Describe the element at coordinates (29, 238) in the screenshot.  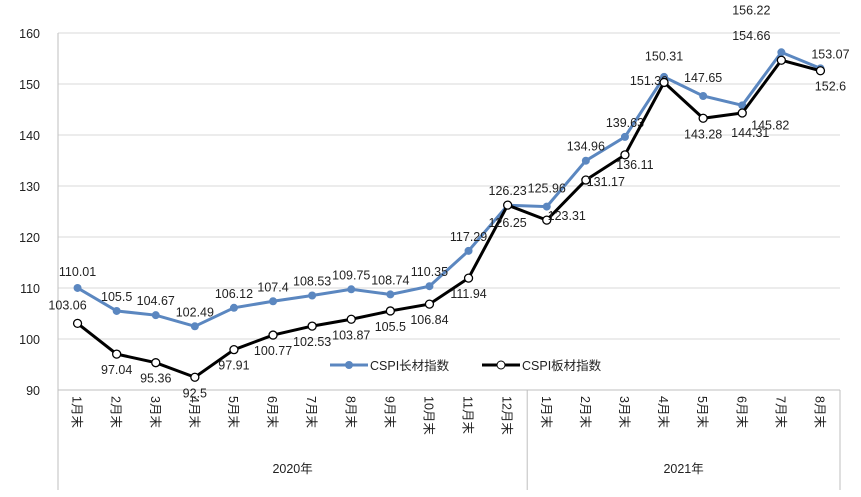
I see `y-tick-label: 120` at that location.